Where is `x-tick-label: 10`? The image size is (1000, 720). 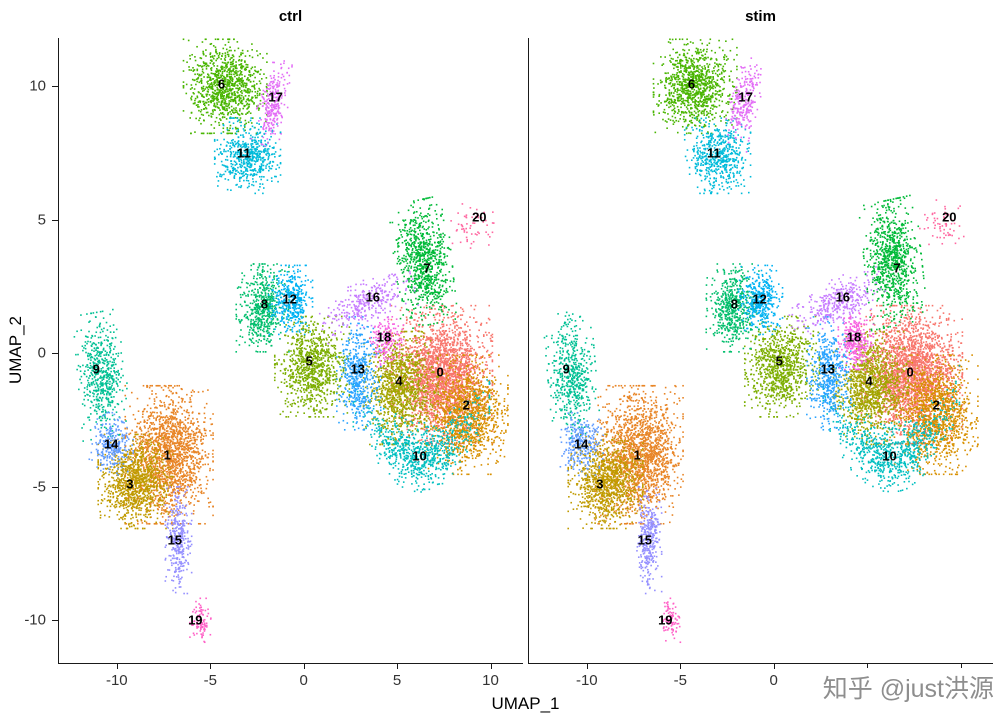
x-tick-label: 10 is located at coordinates (490, 680).